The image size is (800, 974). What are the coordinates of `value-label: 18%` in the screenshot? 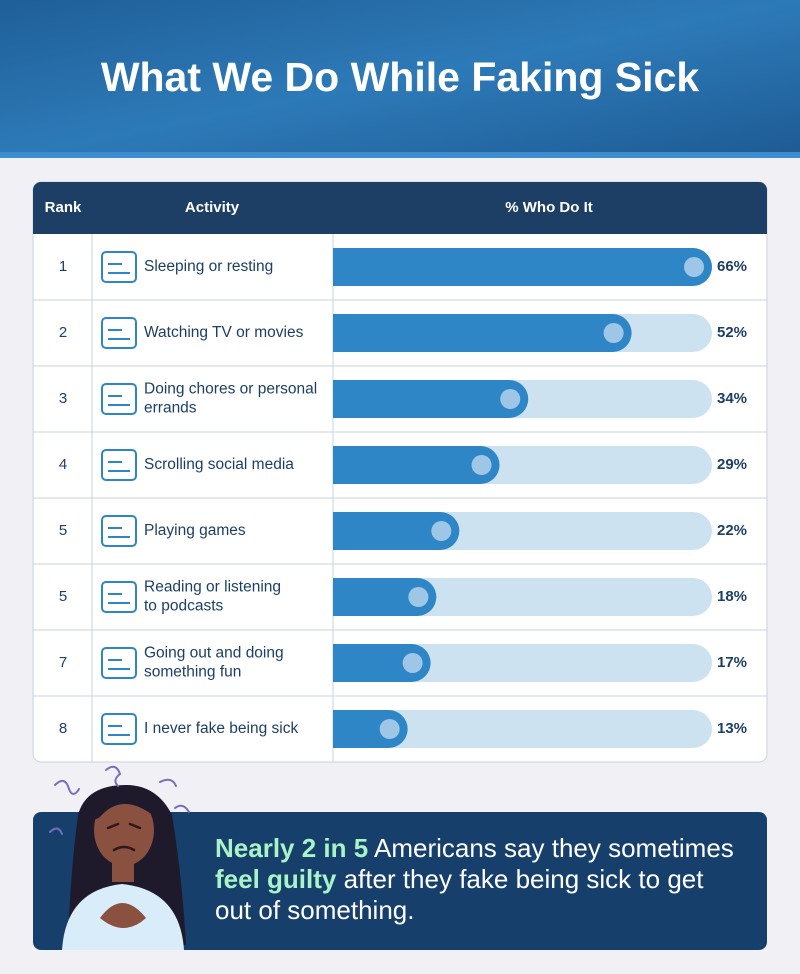 It's located at (732, 596).